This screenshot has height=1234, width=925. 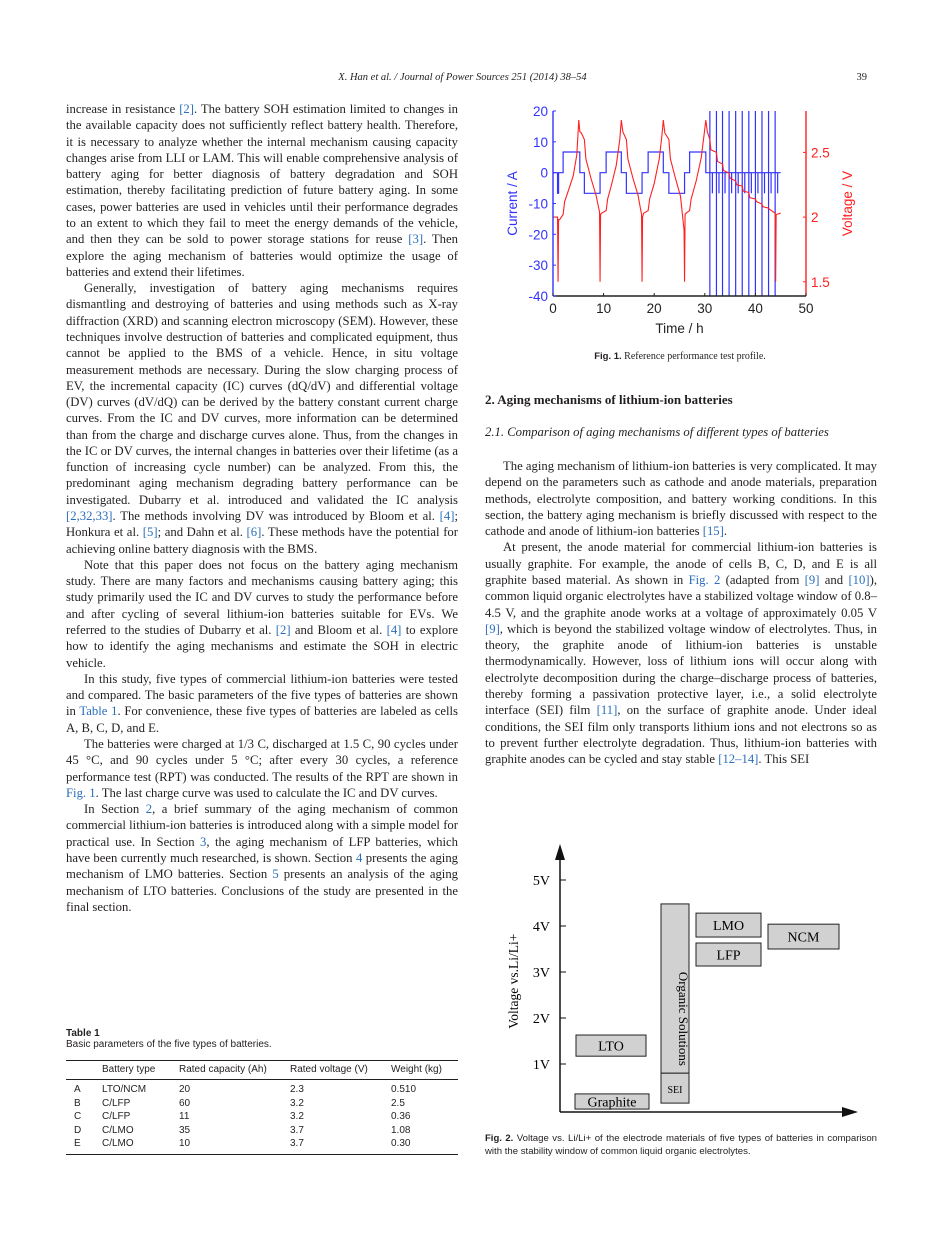 I want to click on text-run: and, so click(x=834, y=579).